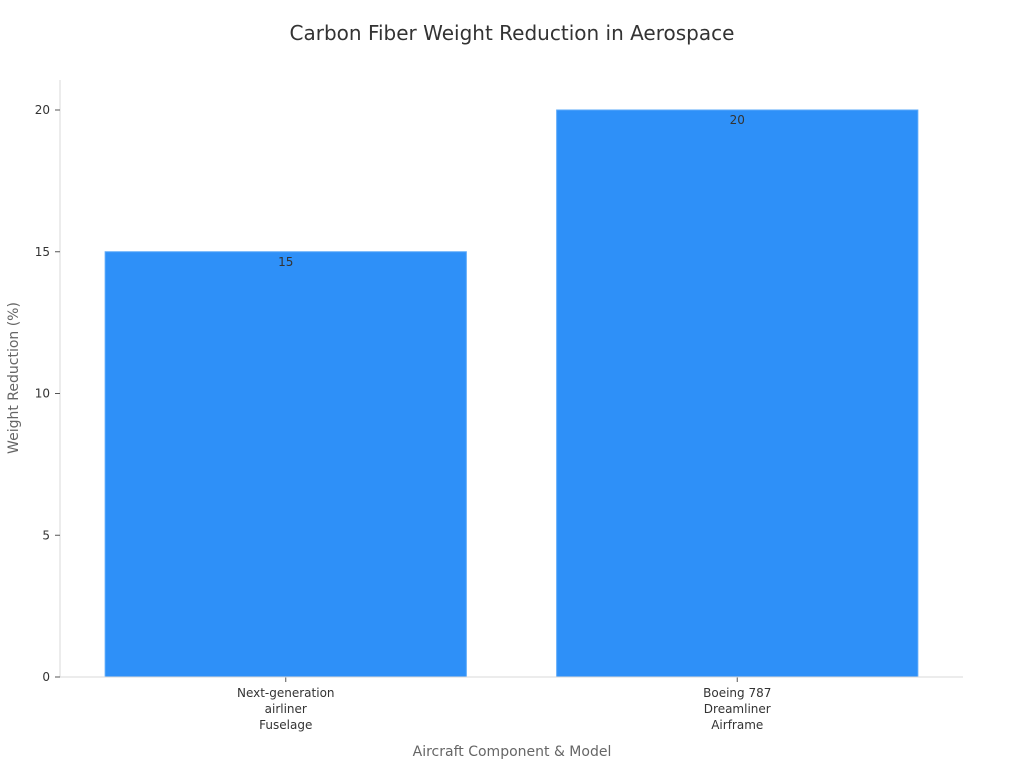 Image resolution: width=1024 pixels, height=768 pixels. Describe the element at coordinates (737, 693) in the screenshot. I see `x-tick-label-line: Boeing 787` at that location.